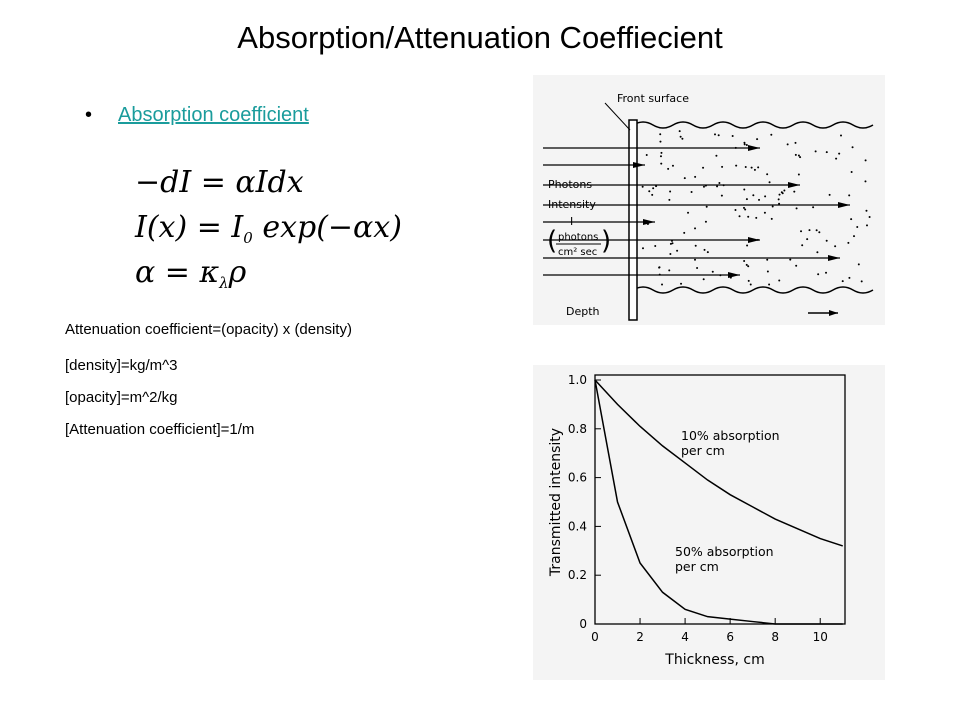  I want to click on curve-label: 10% absorption per cm, so click(730, 443).